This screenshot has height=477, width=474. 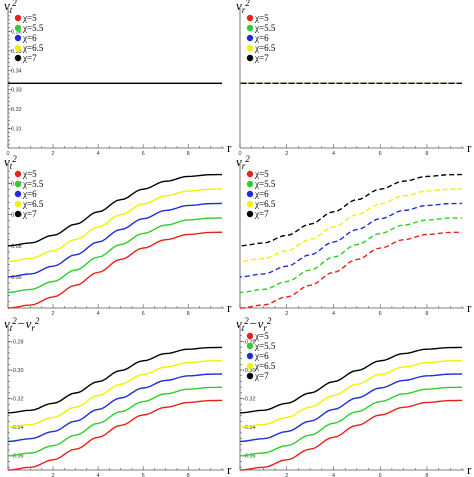 I want to click on y-axis-label: vt2−vr2, so click(x=22, y=324).